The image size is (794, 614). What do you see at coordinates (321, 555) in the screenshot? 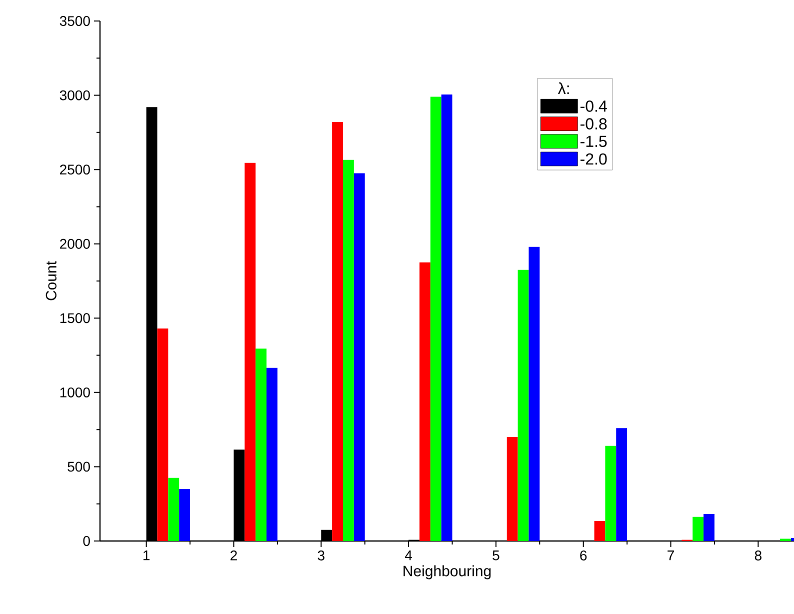
I see `x-tick-label: 3` at bounding box center [321, 555].